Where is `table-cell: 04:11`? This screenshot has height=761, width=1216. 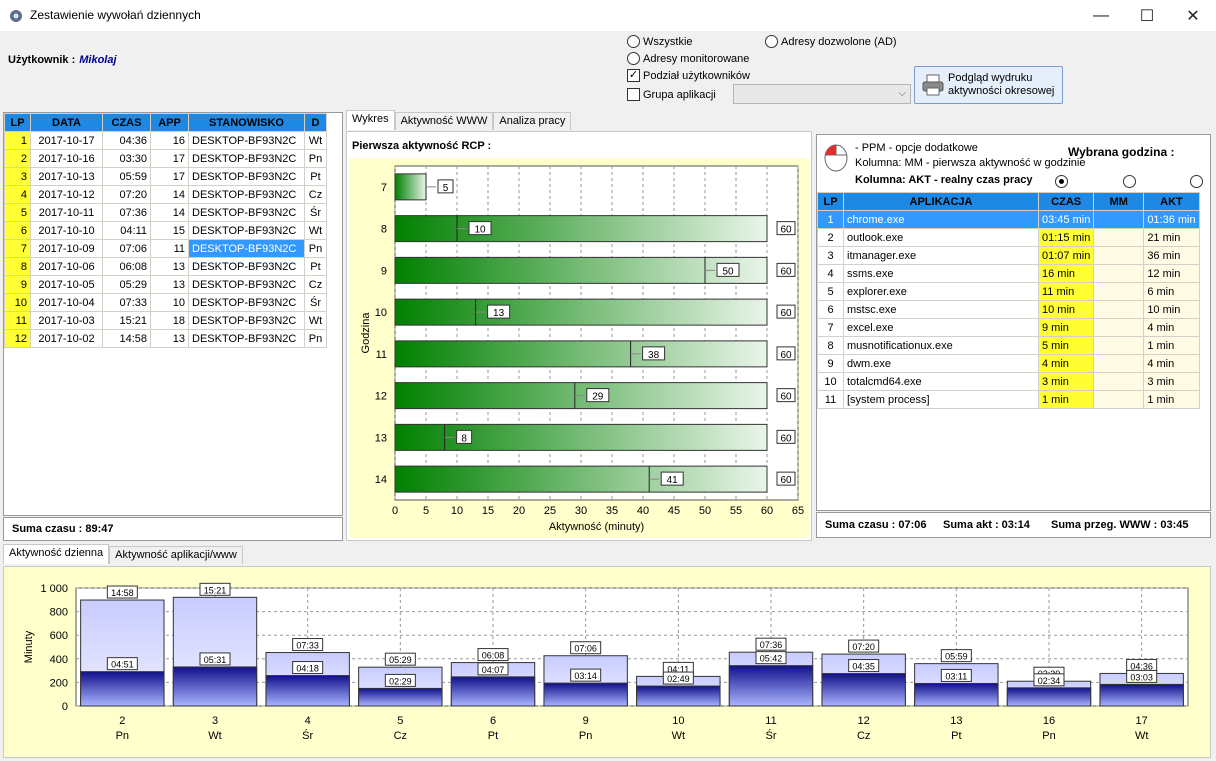
table-cell: 04:11 is located at coordinates (126, 230).